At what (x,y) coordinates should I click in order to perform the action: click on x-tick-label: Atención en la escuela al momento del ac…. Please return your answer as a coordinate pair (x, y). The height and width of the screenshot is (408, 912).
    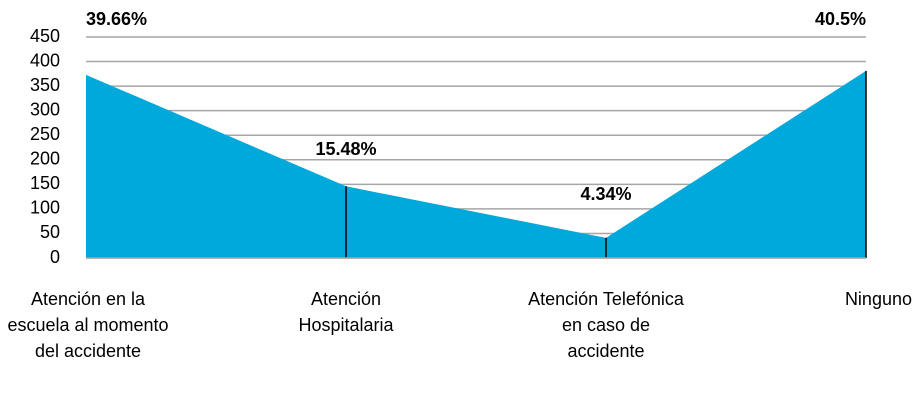
    Looking at the image, I should click on (88, 325).